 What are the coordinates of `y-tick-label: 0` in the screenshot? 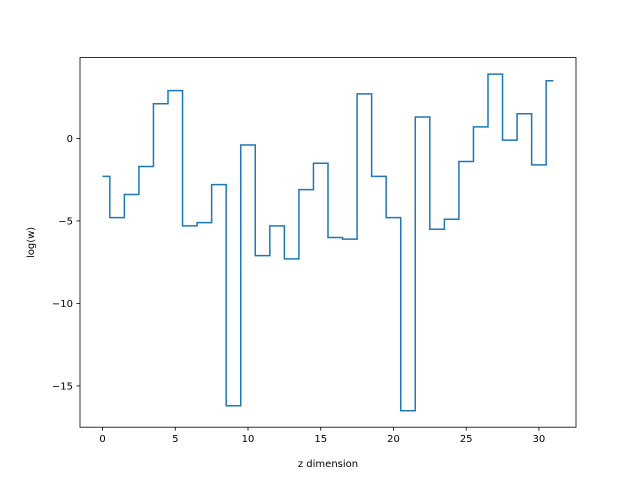 It's located at (70, 139).